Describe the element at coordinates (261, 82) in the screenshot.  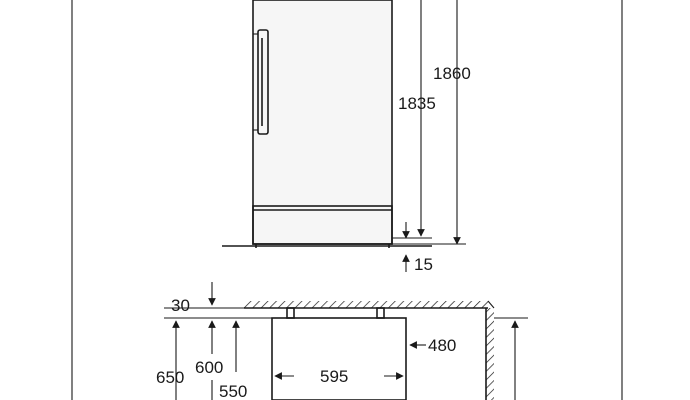
I see `door-handle` at that location.